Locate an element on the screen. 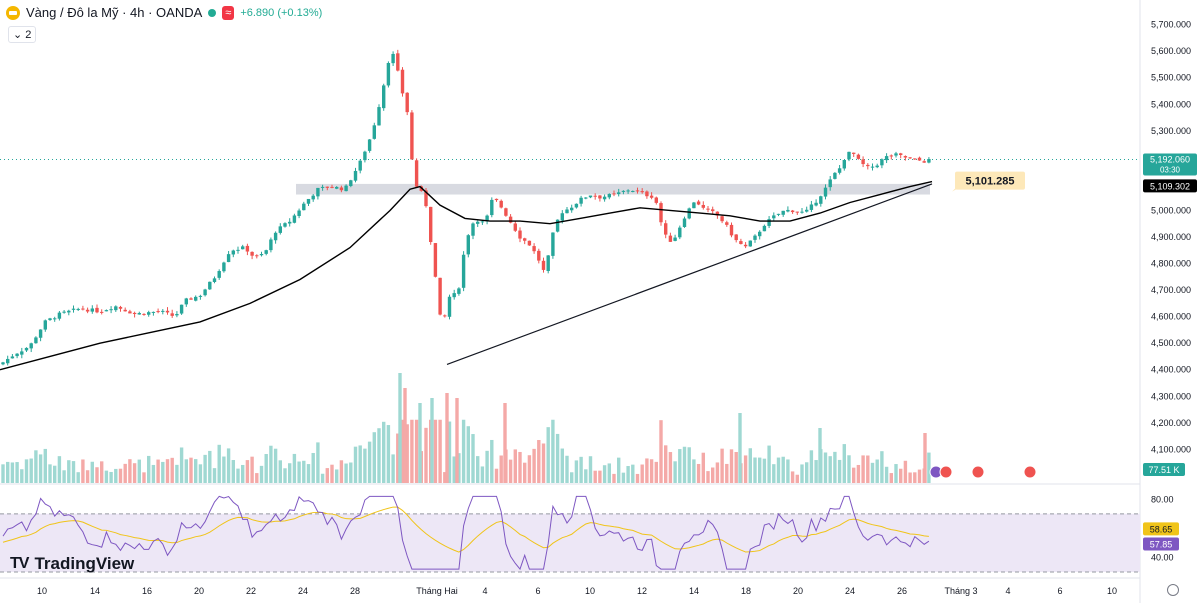 The height and width of the screenshot is (603, 1200). gold-symbol-icon is located at coordinates (13, 12).